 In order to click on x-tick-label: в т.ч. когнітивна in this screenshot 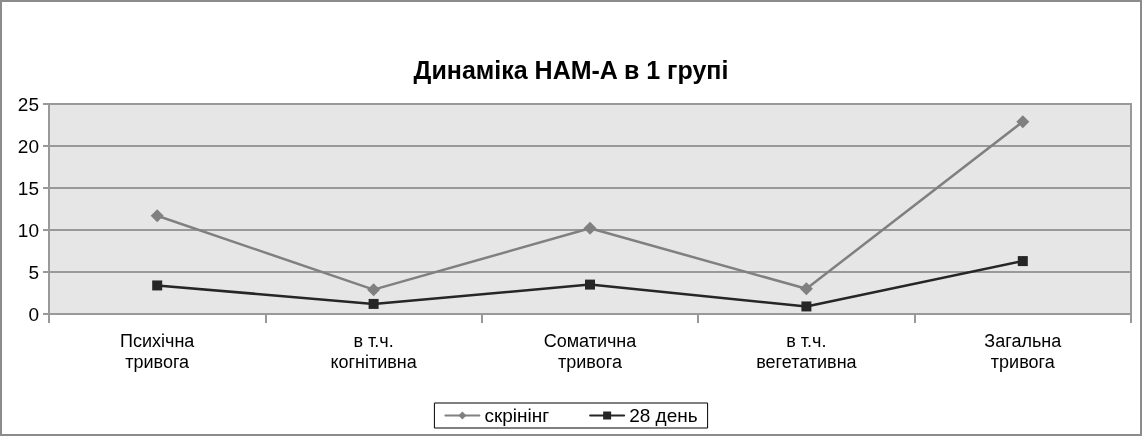, I will do `click(374, 351)`.